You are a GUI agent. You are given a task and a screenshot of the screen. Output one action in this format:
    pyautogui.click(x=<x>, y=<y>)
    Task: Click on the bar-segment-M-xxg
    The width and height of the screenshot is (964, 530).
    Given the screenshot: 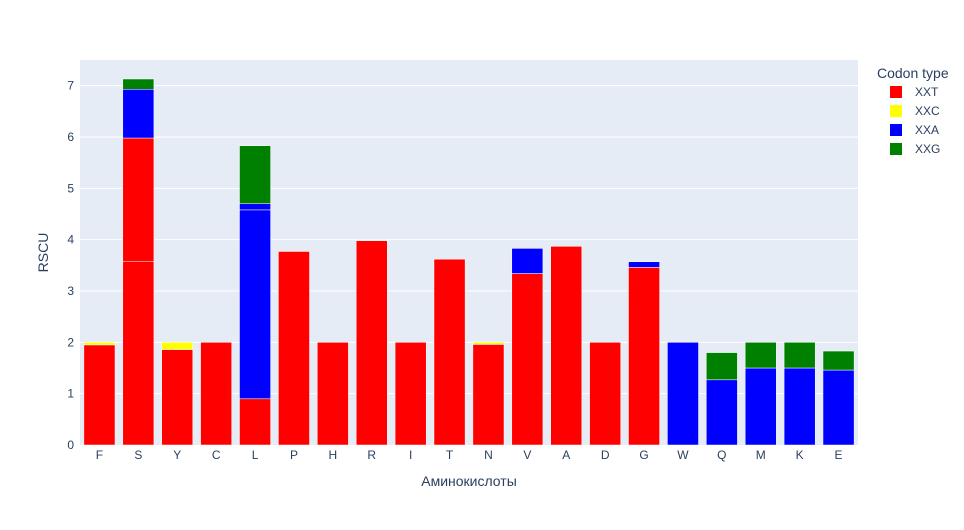 What is the action you would take?
    pyautogui.click(x=760, y=355)
    